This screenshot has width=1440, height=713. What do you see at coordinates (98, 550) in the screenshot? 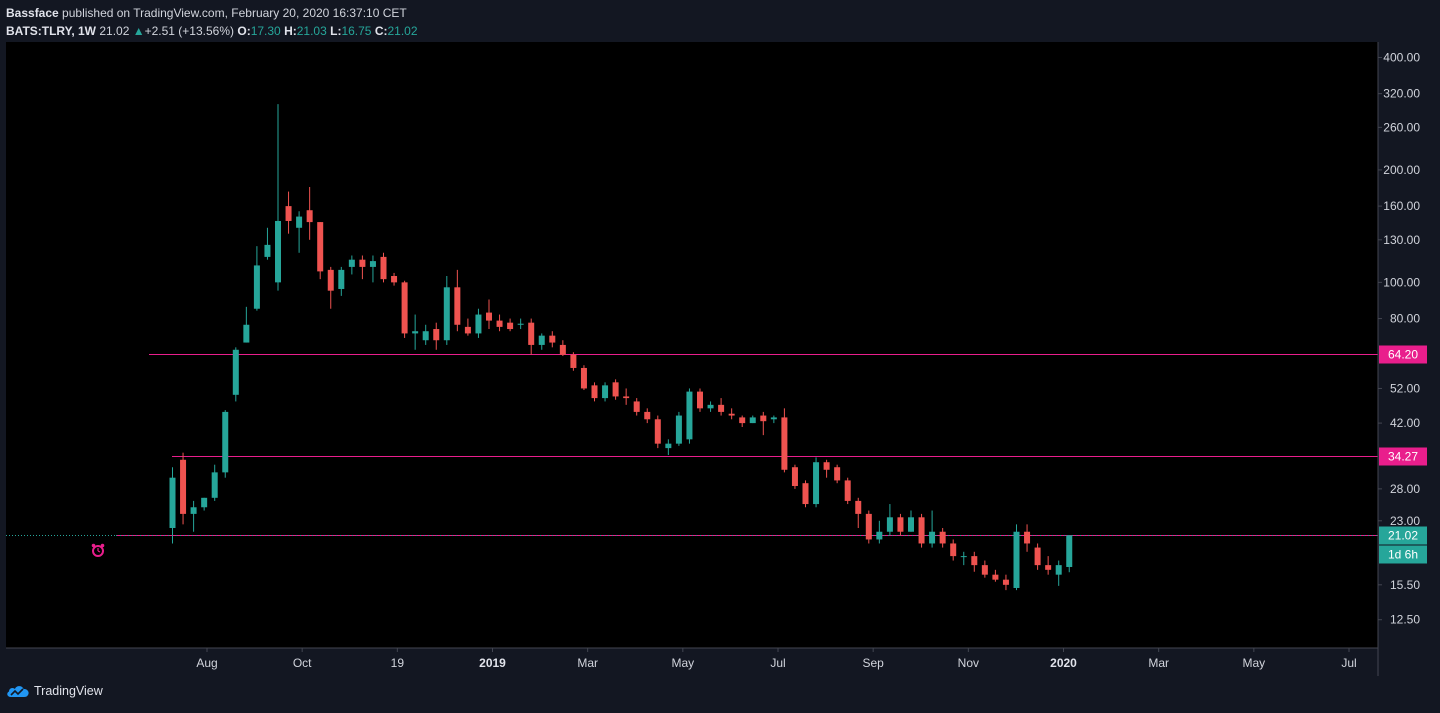
I see `alarm-clock-icon` at bounding box center [98, 550].